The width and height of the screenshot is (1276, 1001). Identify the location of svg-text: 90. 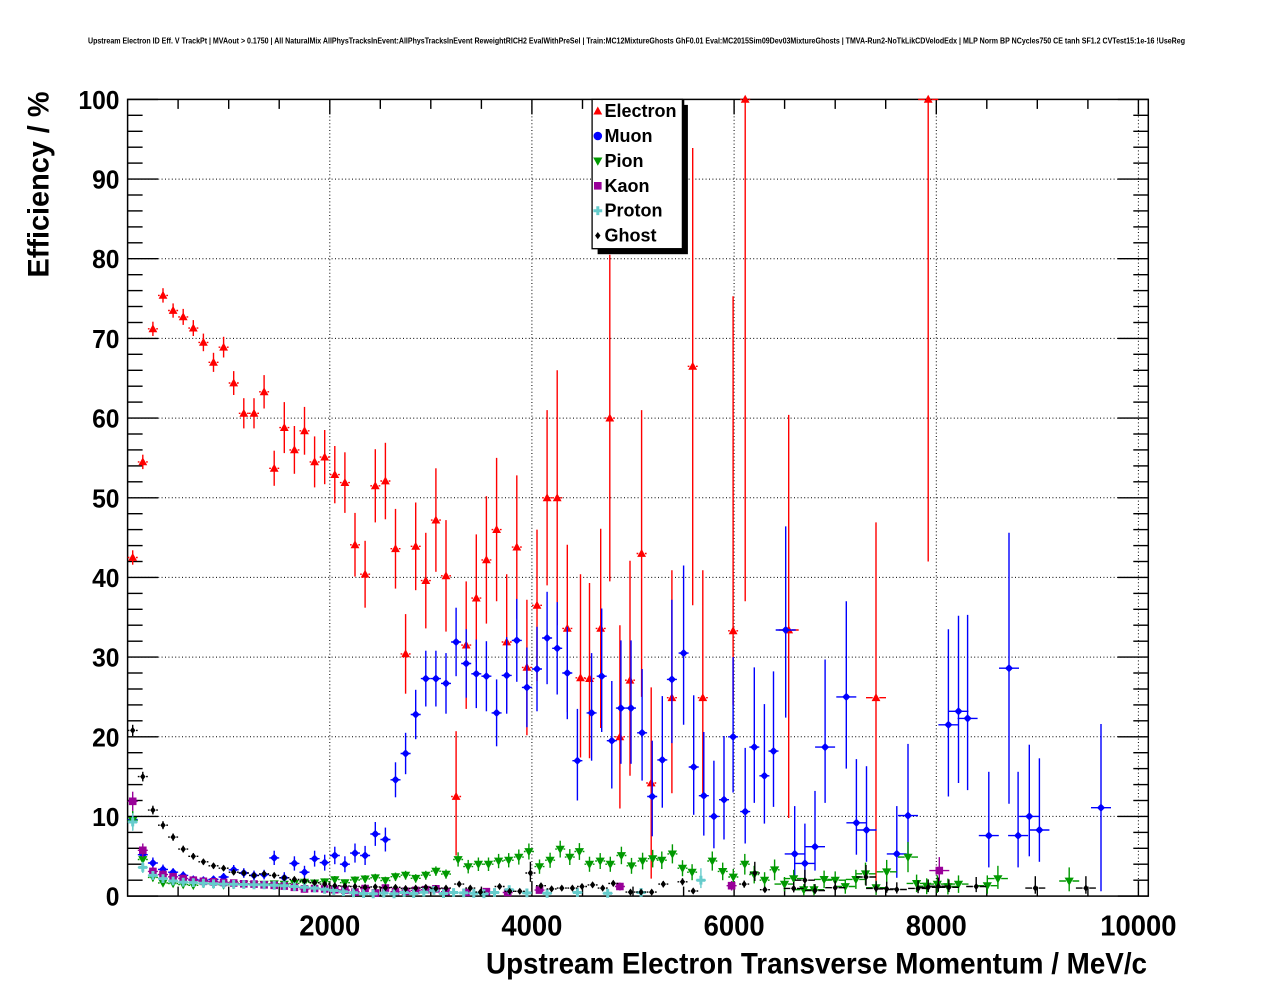
(105, 181).